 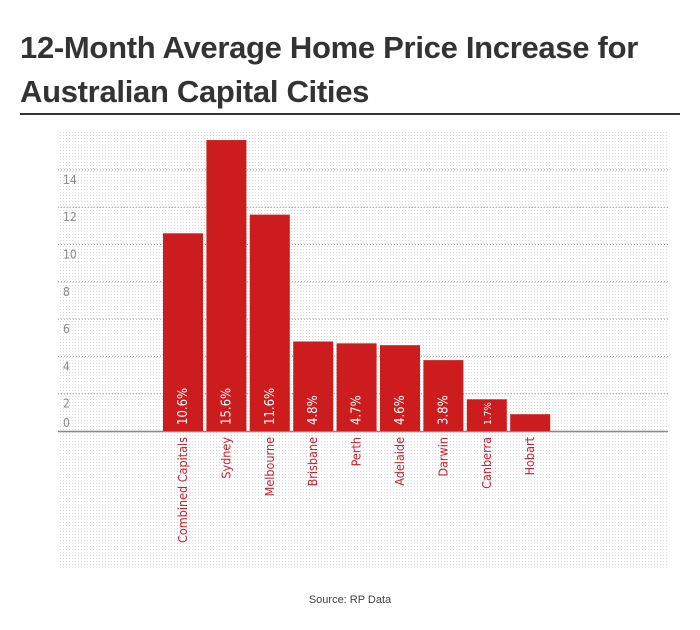 What do you see at coordinates (400, 388) in the screenshot?
I see `bar-adelaide` at bounding box center [400, 388].